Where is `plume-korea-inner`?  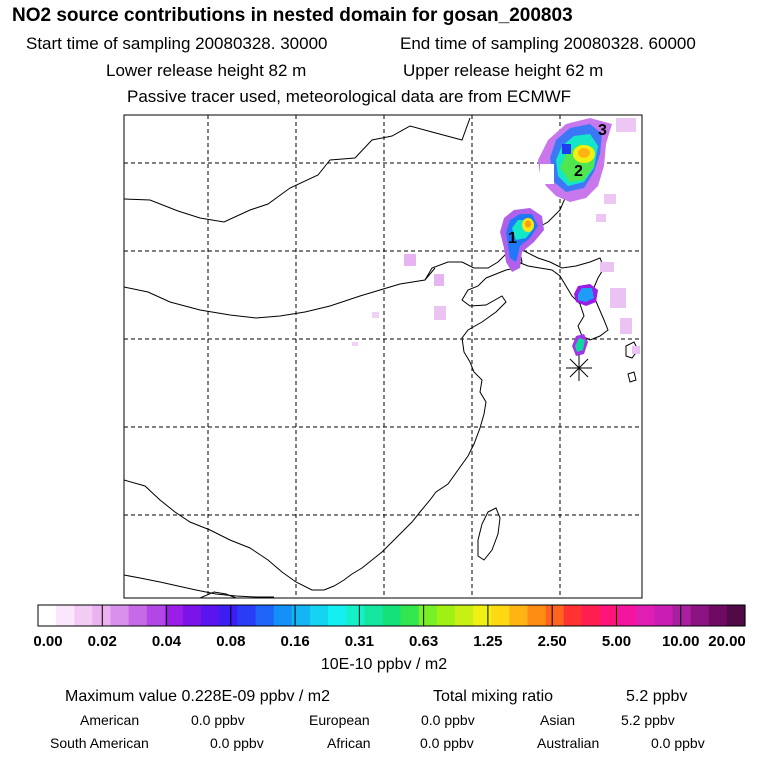 plume-korea-inner is located at coordinates (586, 295).